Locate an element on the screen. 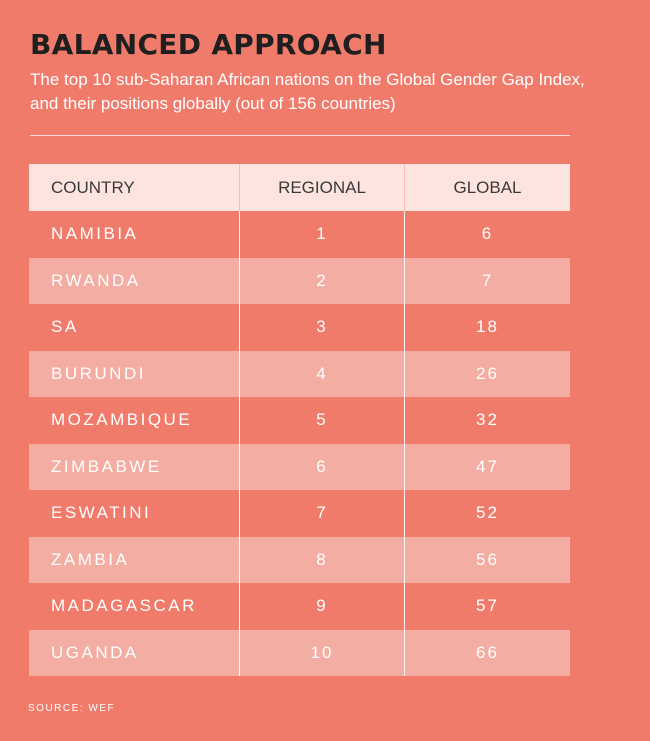  country-cell: ZAMBIA is located at coordinates (90, 559).